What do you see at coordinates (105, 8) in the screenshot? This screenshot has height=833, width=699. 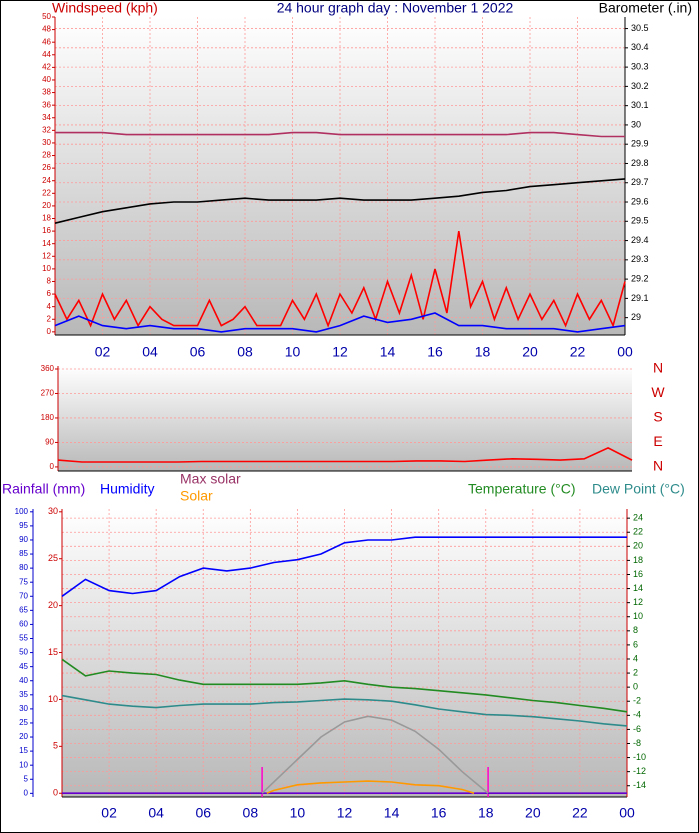 I see `y-axis-label: Windspeed (kph)` at bounding box center [105, 8].